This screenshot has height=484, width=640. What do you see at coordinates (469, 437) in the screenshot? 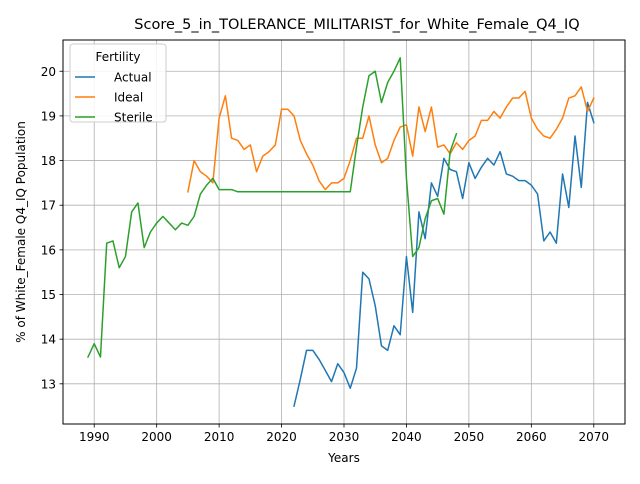
I see `x-tick-label: 2050` at bounding box center [469, 437].